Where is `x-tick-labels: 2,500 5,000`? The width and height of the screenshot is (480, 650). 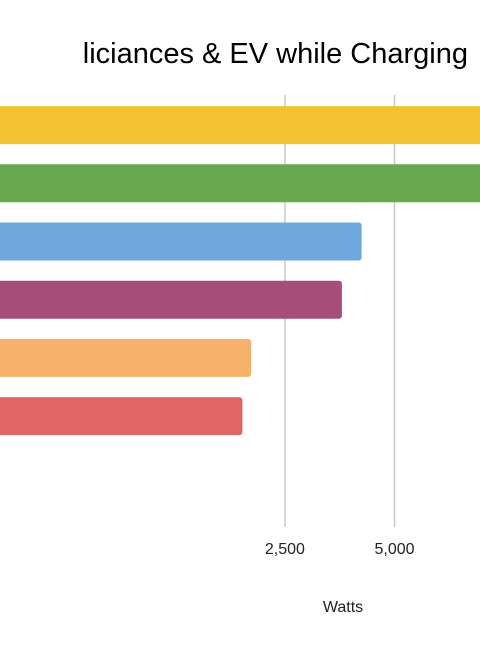 x-tick-labels: 2,500 5,000 is located at coordinates (340, 549).